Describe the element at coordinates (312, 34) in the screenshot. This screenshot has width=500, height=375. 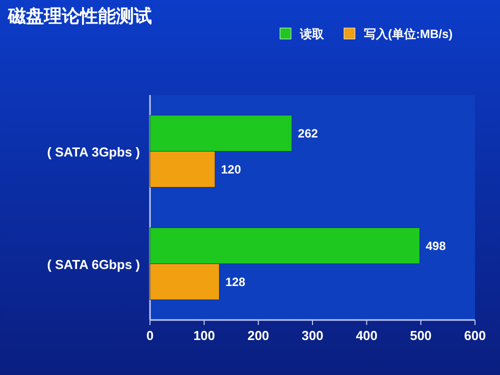
I see `legend-label: 读取` at that location.